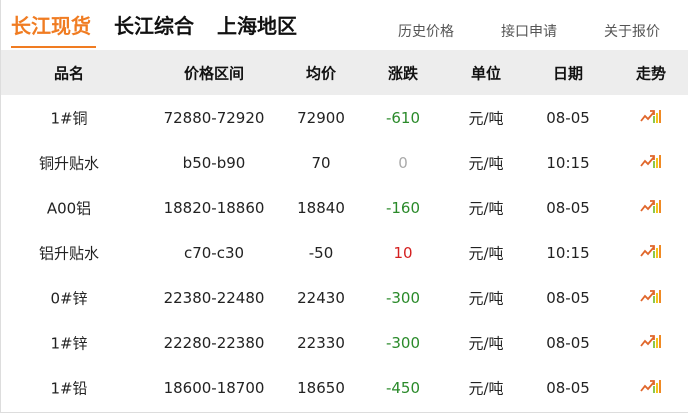 The height and width of the screenshot is (413, 688). What do you see at coordinates (403, 73) in the screenshot?
I see `column-header: 涨跌` at bounding box center [403, 73].